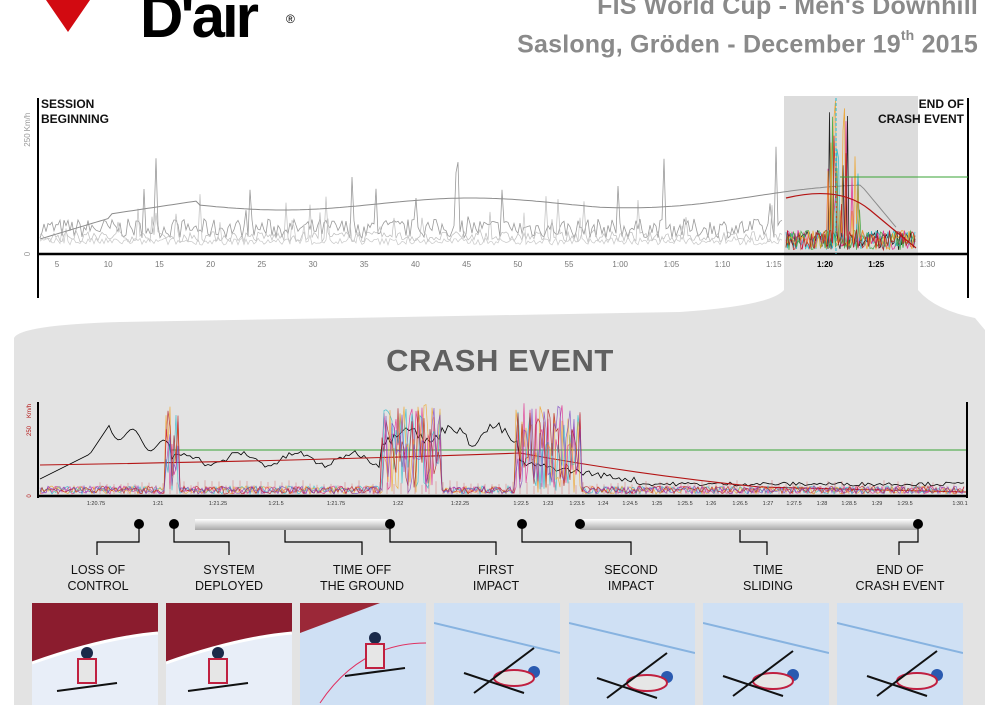 The image size is (1000, 705). Describe the element at coordinates (900, 586) in the screenshot. I see `event-label-line2: CRASH EVENT` at that location.